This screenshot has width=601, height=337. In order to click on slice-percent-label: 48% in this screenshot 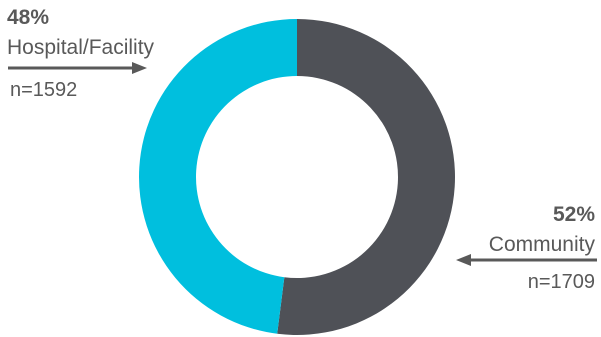, I will do `click(28, 17)`.